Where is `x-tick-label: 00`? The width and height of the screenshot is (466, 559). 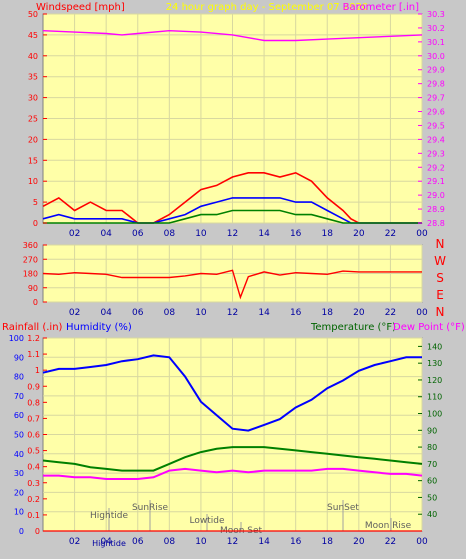 x-tick-label: 00 is located at coordinates (422, 313).